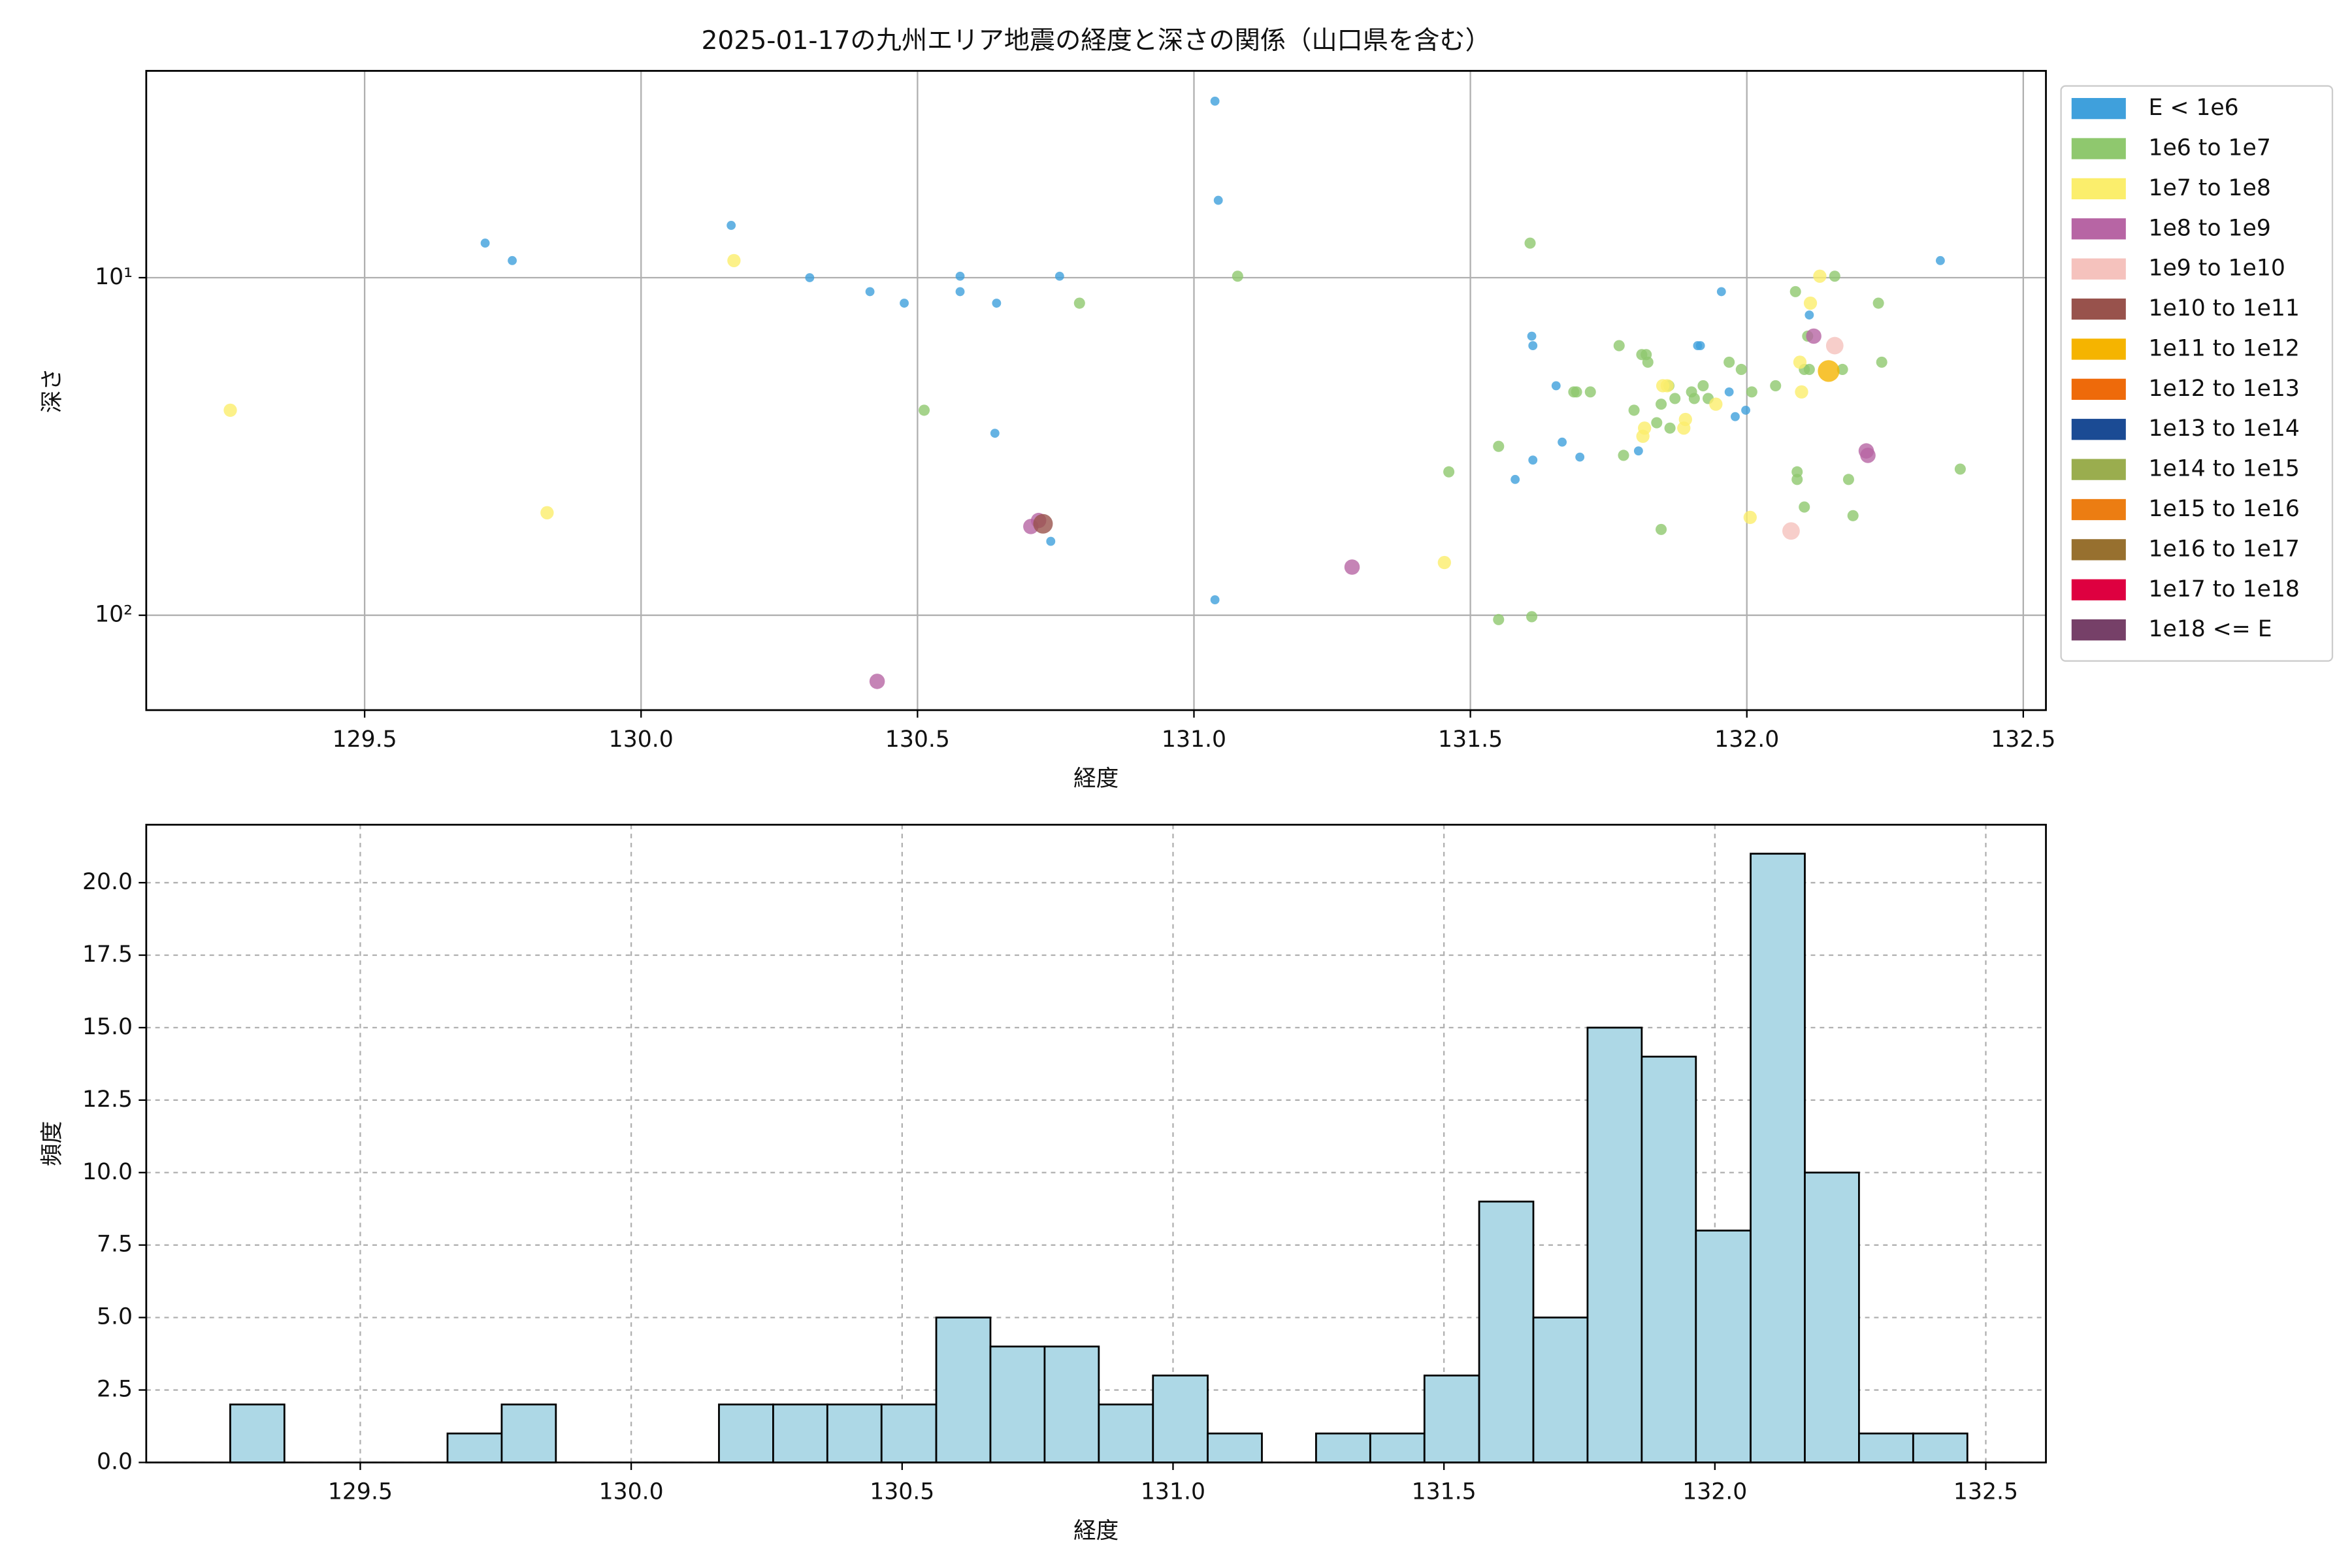 This screenshot has height=1568, width=2352. I want to click on legend-label: 1e12 to 1e13, so click(2223, 389).